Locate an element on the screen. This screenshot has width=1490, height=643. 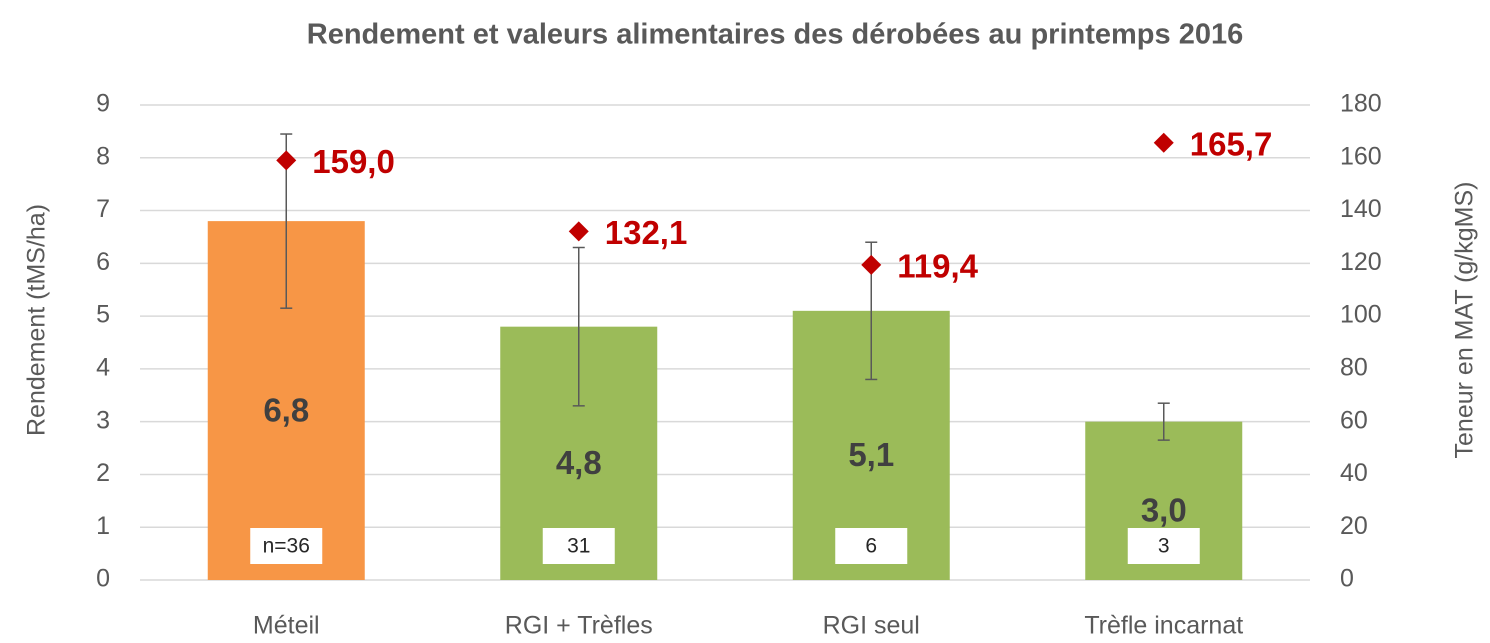
y-axis-label: Rendement (tMS/ha) is located at coordinates (37, 320).